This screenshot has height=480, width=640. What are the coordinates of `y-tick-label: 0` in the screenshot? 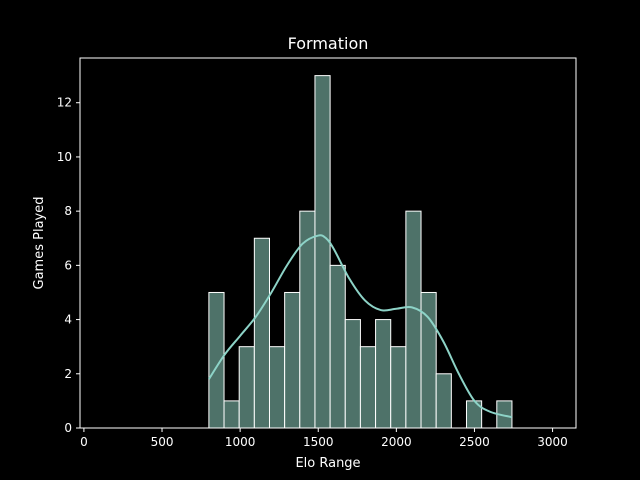 It's located at (68, 428).